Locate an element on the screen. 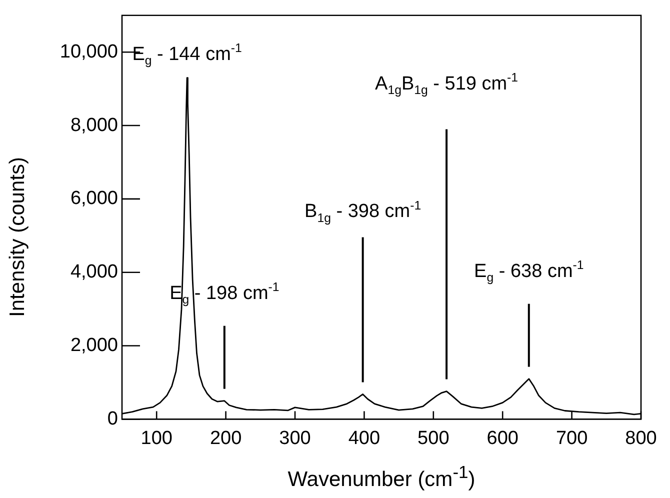 The height and width of the screenshot is (498, 670). y-axis-title: Intensity (counts) is located at coordinates (18, 237).